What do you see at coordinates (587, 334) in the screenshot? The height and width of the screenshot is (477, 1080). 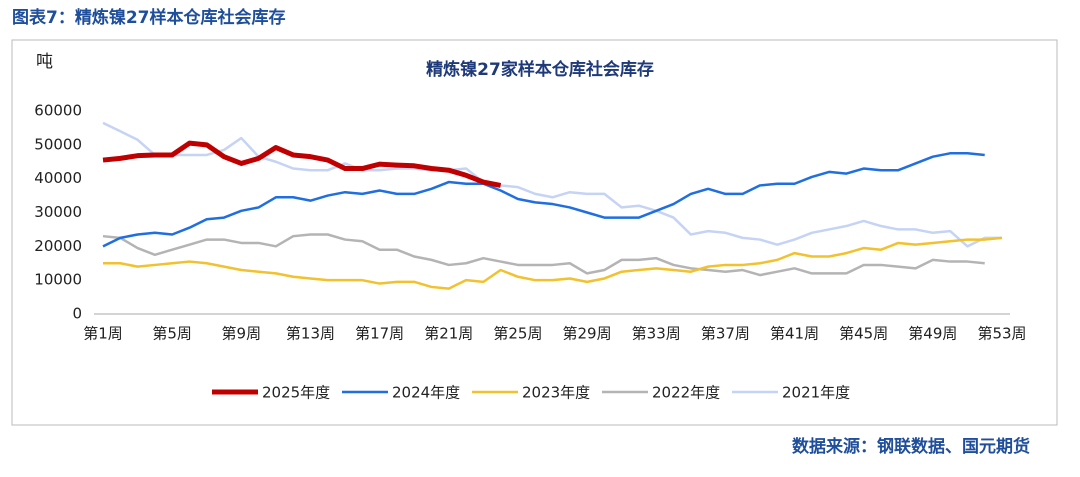 I see `x-tick-label: 第29周` at bounding box center [587, 334].